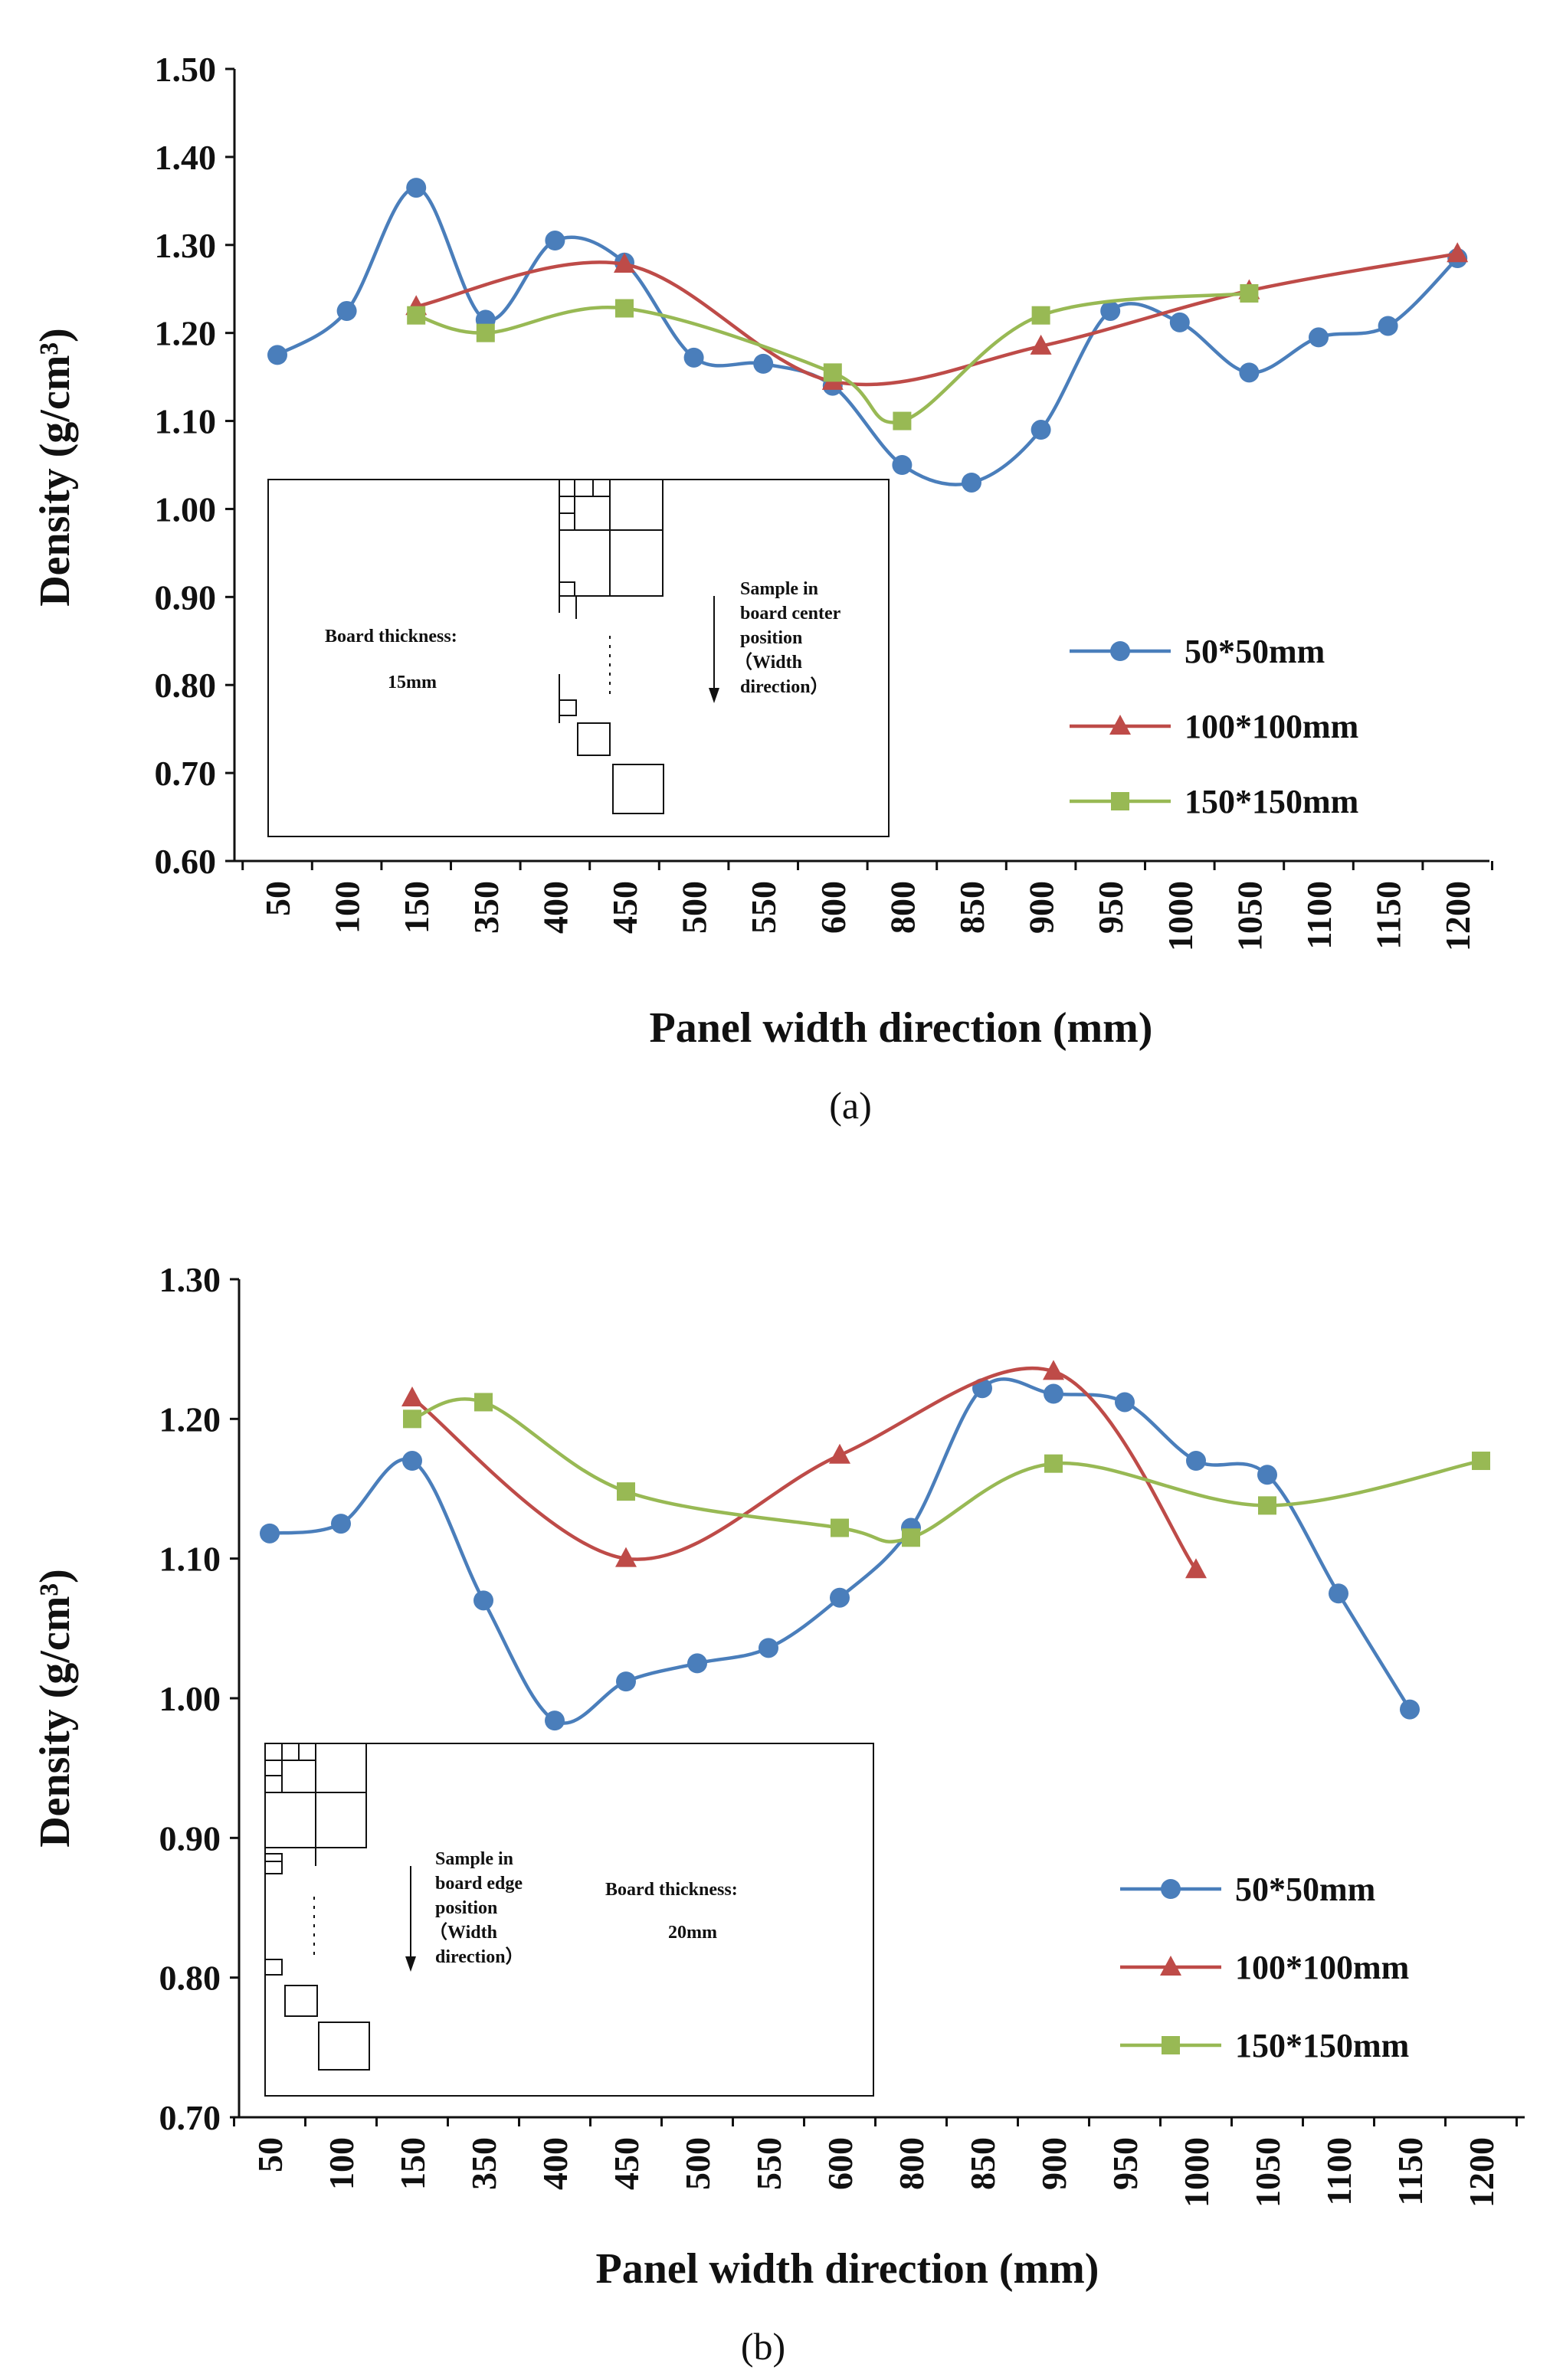 This screenshot has width=1563, height=2380. Describe the element at coordinates (983, 2163) in the screenshot. I see `x-tick-label: 850` at that location.